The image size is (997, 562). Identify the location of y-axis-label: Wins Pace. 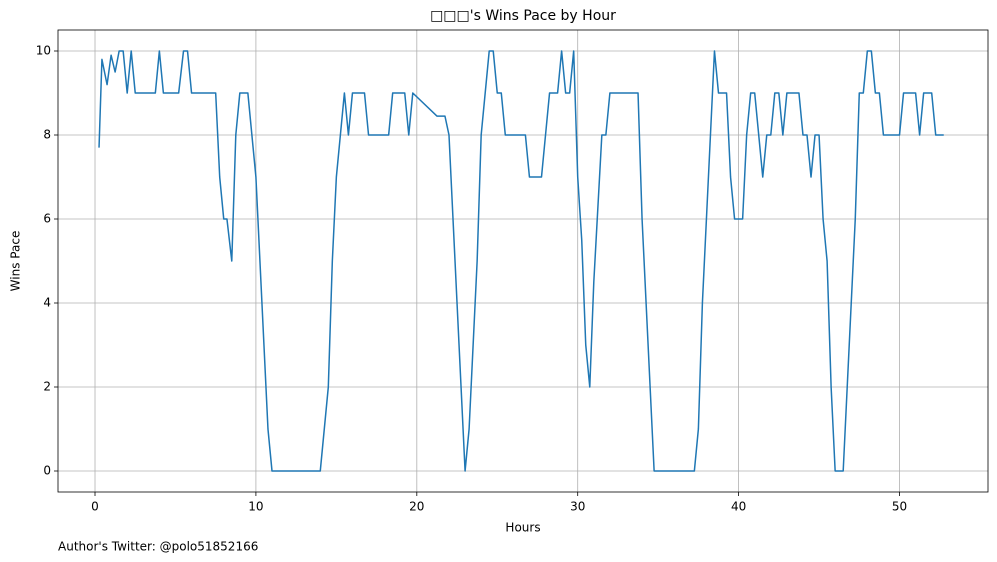
(16, 261).